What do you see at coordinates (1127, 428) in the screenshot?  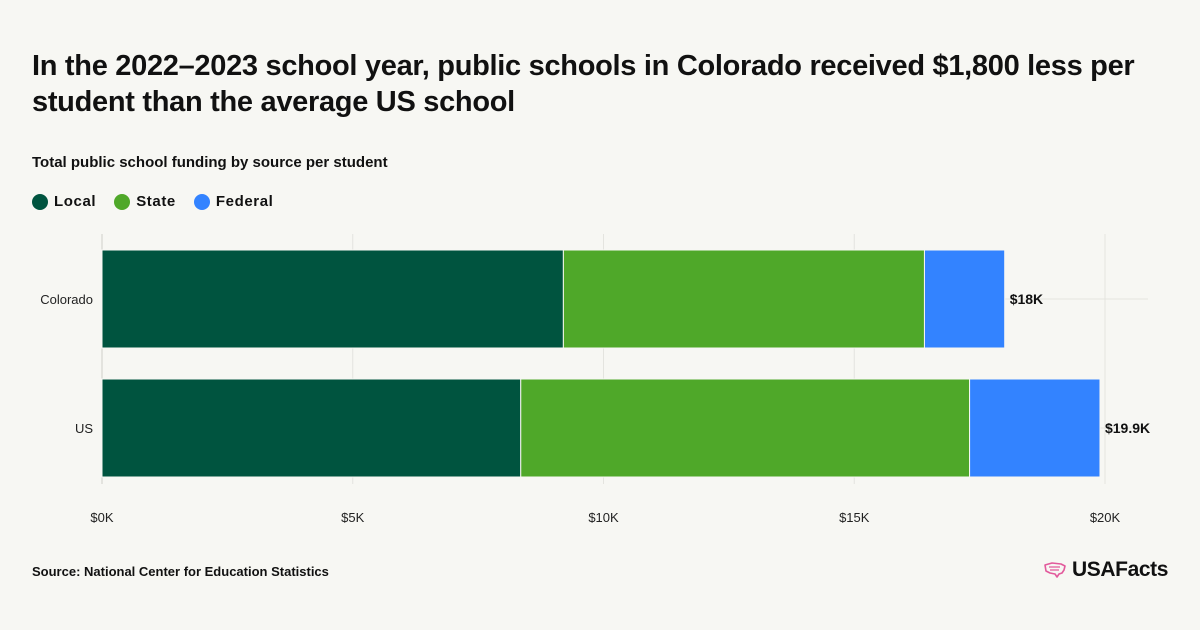 I see `total-label: $19.9K` at bounding box center [1127, 428].